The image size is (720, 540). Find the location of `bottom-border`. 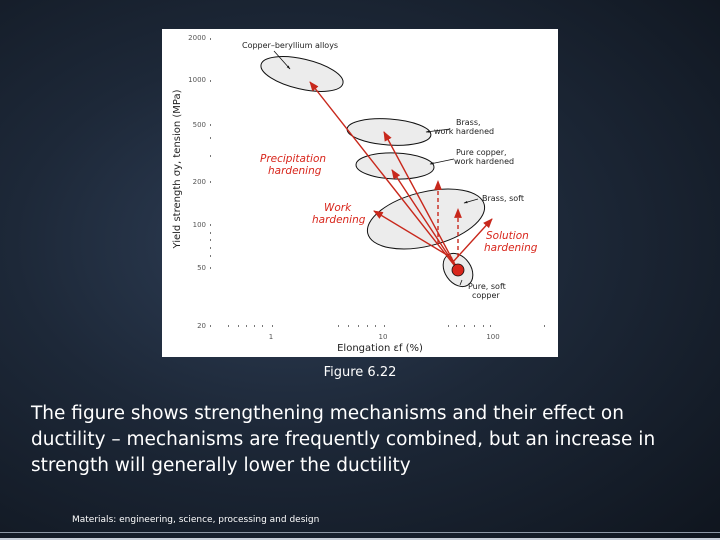

bottom-border is located at coordinates (360, 536).